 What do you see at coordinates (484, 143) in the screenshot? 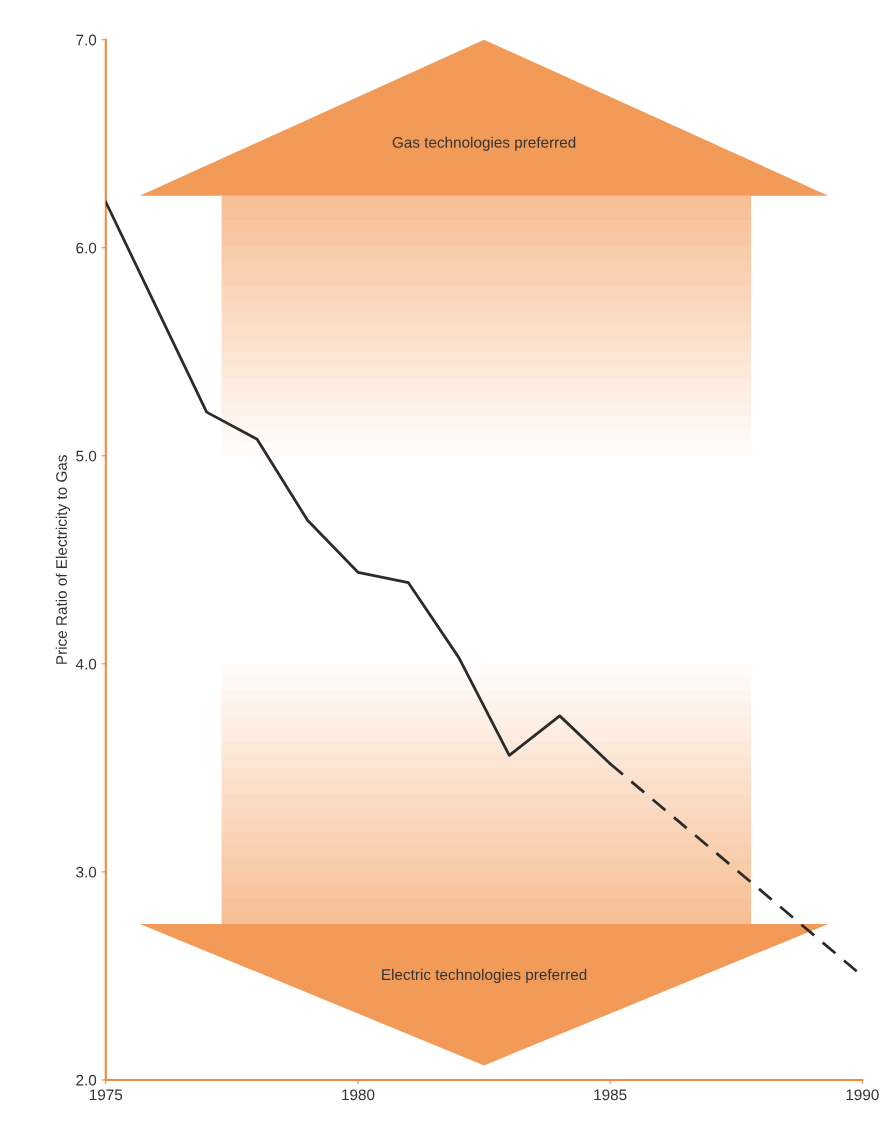
I see `annotation: Gas technologies preferred` at bounding box center [484, 143].